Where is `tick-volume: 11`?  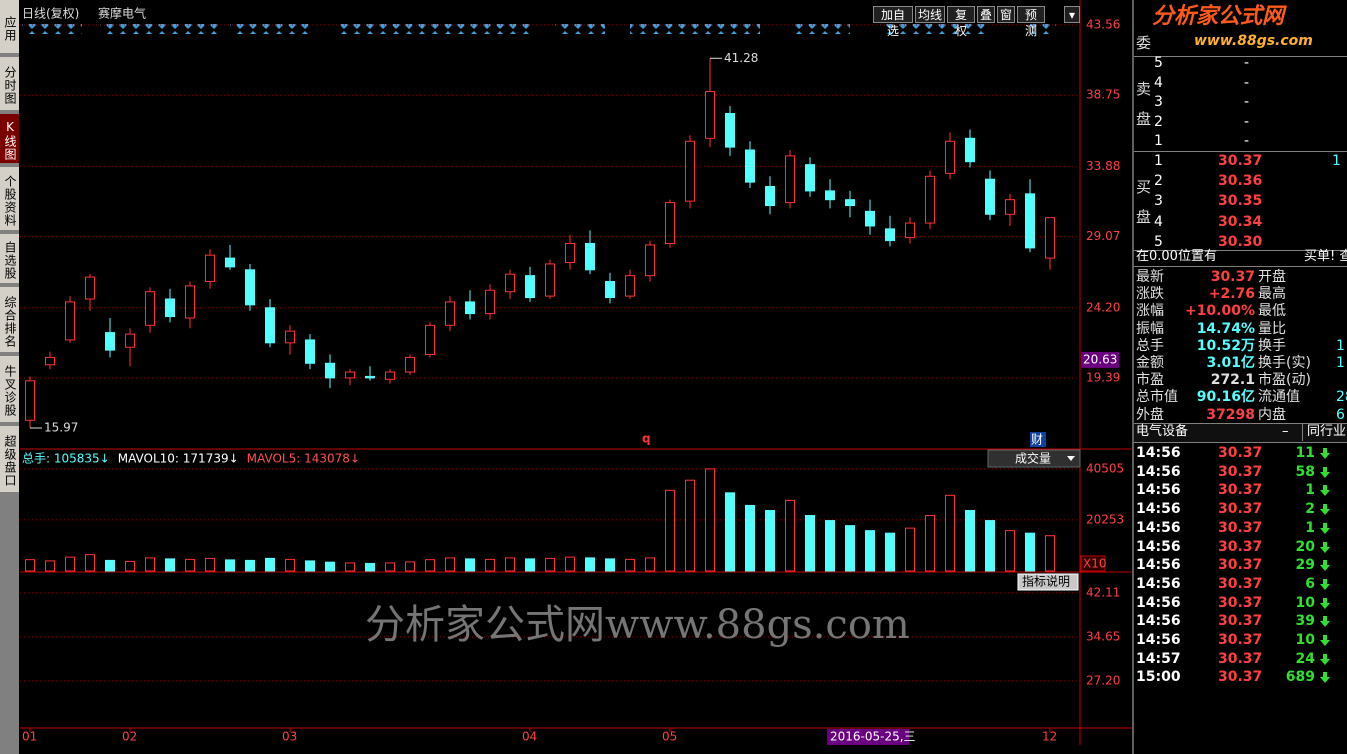
tick-volume: 11 is located at coordinates (1305, 453).